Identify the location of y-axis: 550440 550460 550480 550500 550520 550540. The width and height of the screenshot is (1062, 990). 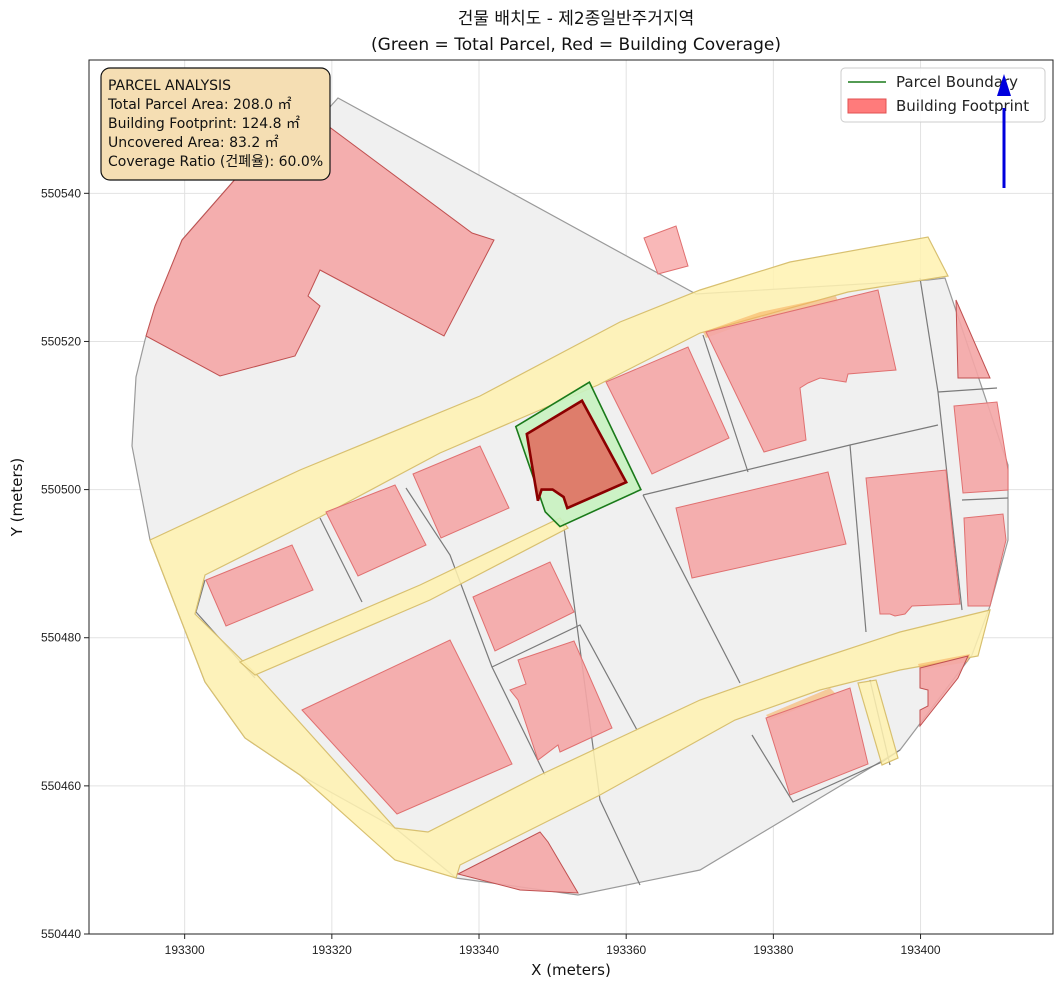
(65, 563).